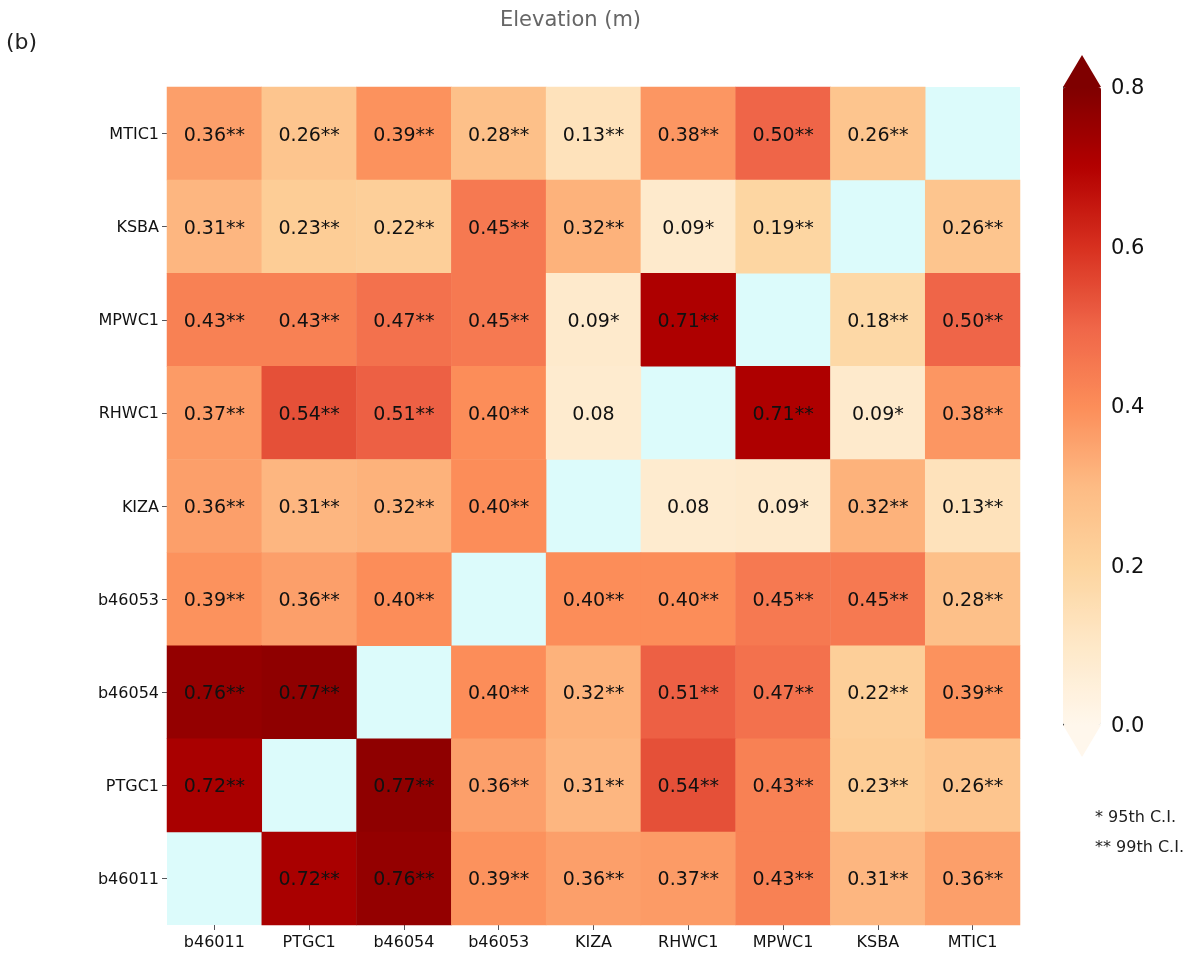 Image resolution: width=1184 pixels, height=955 pixels. What do you see at coordinates (138, 227) in the screenshot?
I see `y-tick-label: KSBA` at bounding box center [138, 227].